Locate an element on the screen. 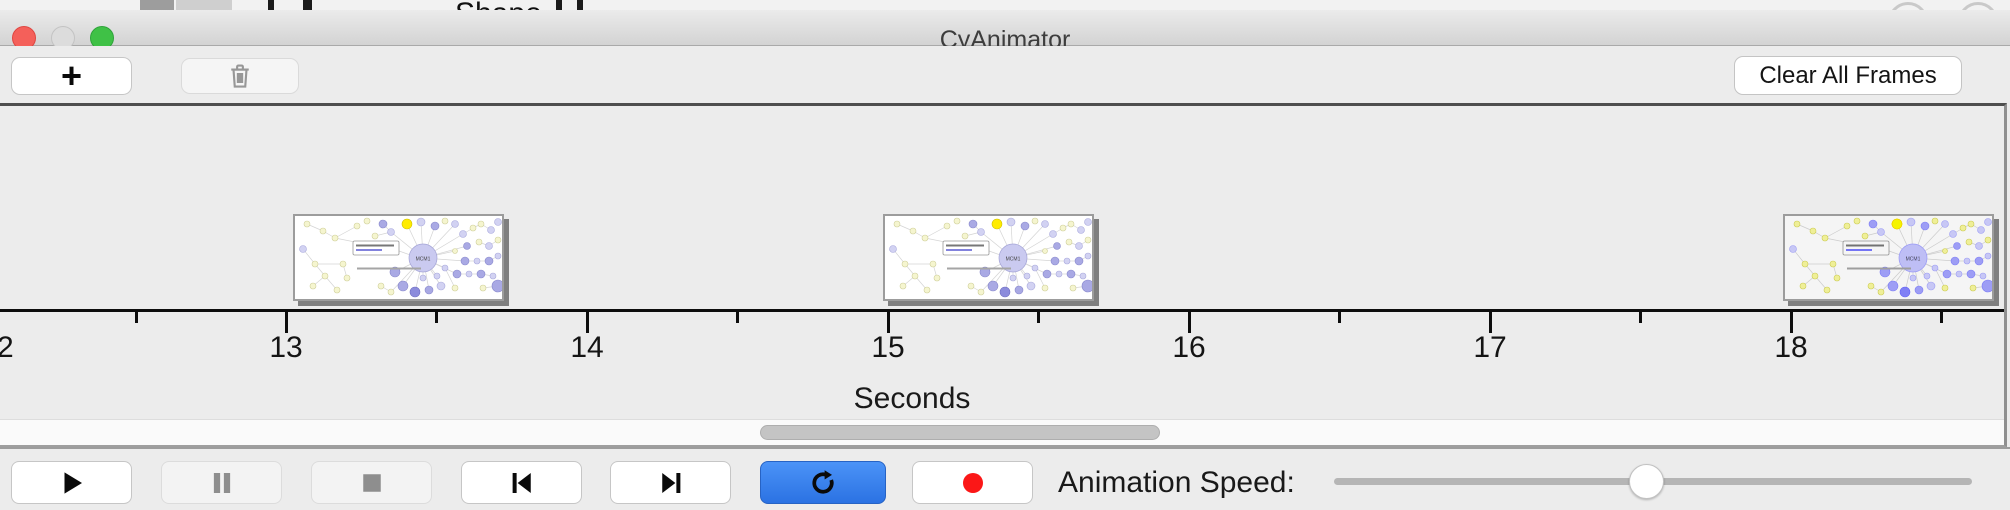 The image size is (2010, 510). pause-icon is located at coordinates (221, 482).